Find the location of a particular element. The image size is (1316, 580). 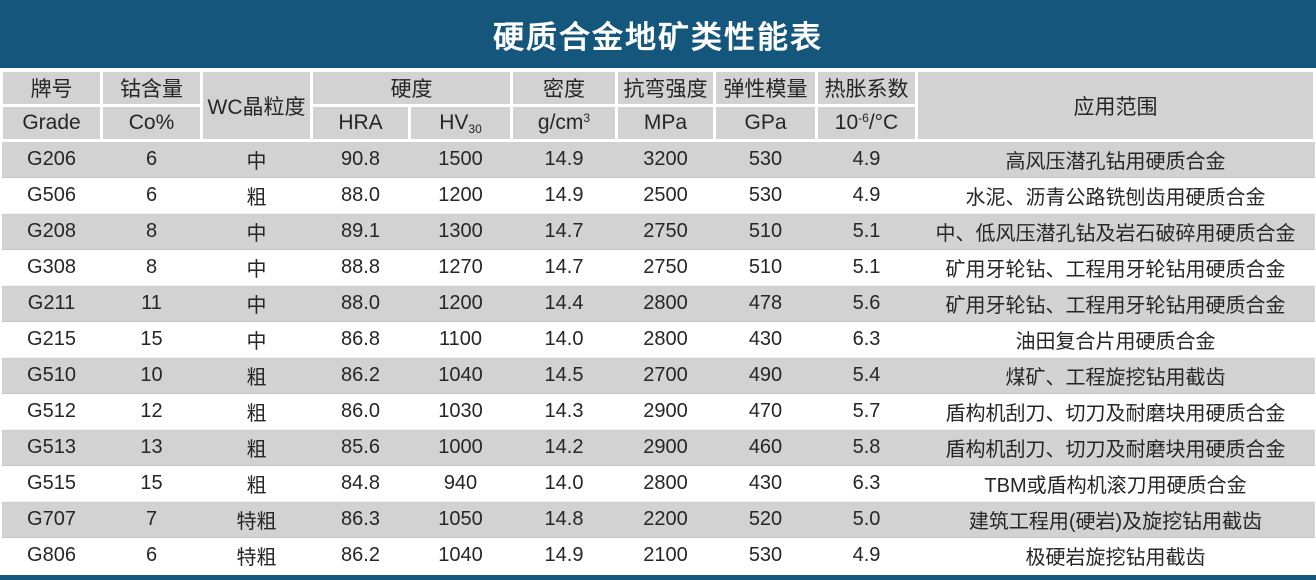

cell-bending-strength: 2900 is located at coordinates (665, 411).